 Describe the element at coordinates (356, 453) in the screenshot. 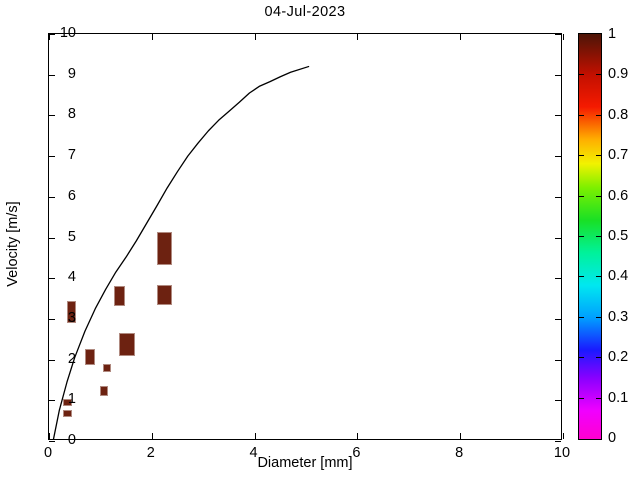

I see `x-tick-label: 6` at that location.